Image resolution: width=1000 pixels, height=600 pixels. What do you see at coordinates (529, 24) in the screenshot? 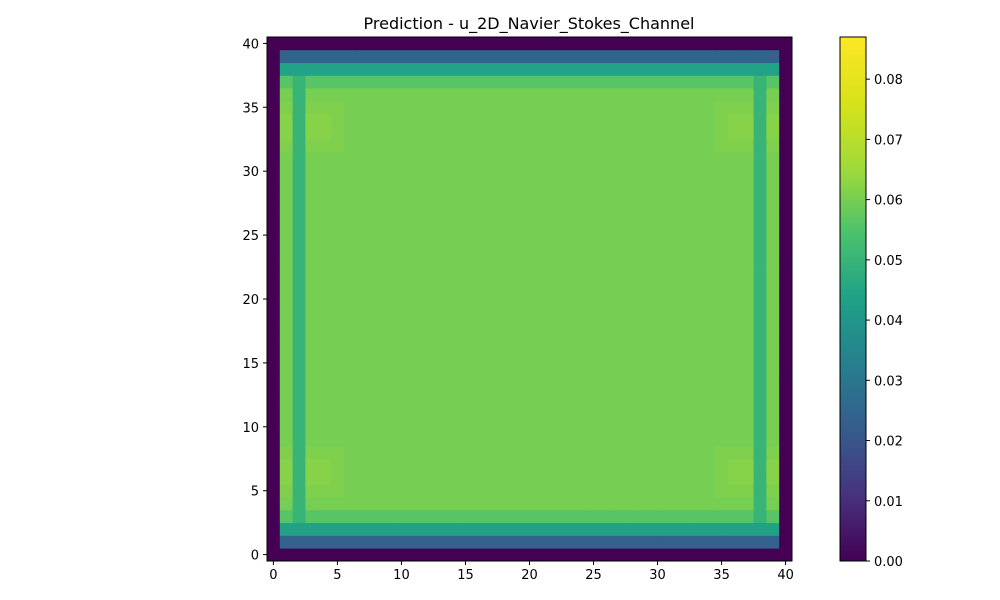
I see `chart-title: Prediction - u_2D_Navier_Stokes_Channel` at bounding box center [529, 24].